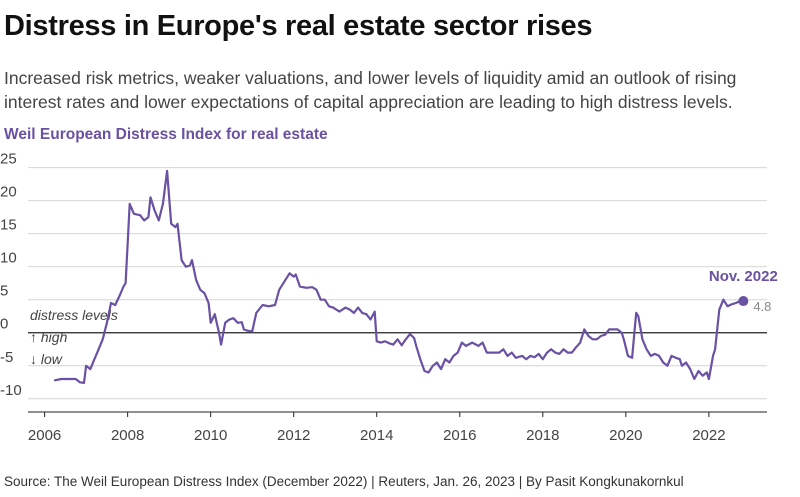  Describe the element at coordinates (210, 435) in the screenshot. I see `x-tick-label: 2010` at that location.